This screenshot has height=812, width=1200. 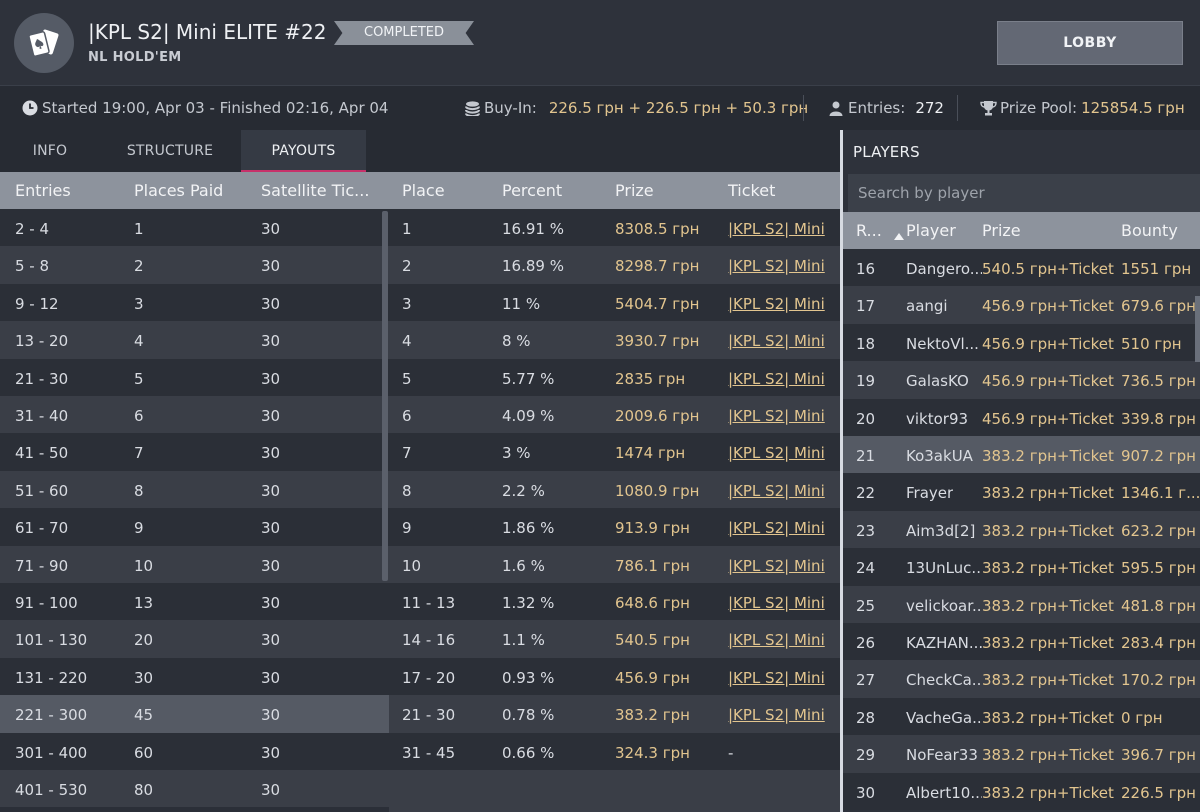 I want to click on table-row: 91 - 100 13 30, so click(x=194, y=602).